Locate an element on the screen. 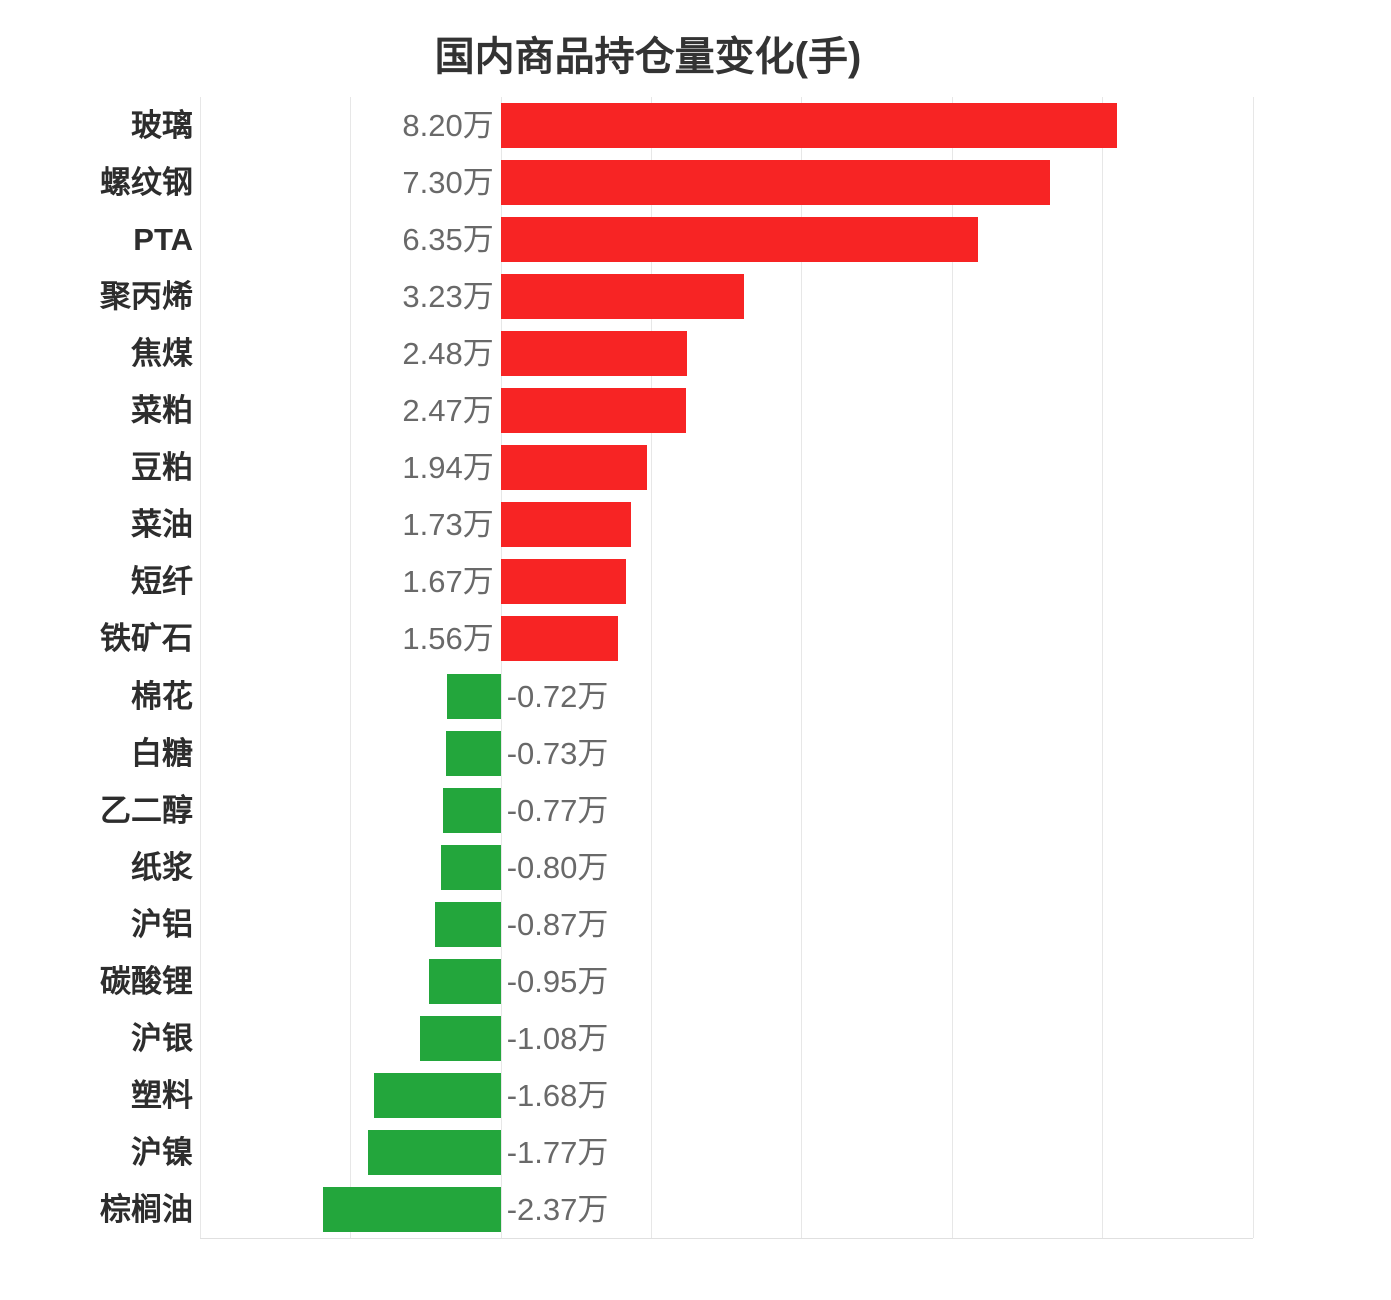 The height and width of the screenshot is (1300, 1391). value-label: 3.23万 is located at coordinates (448, 297).